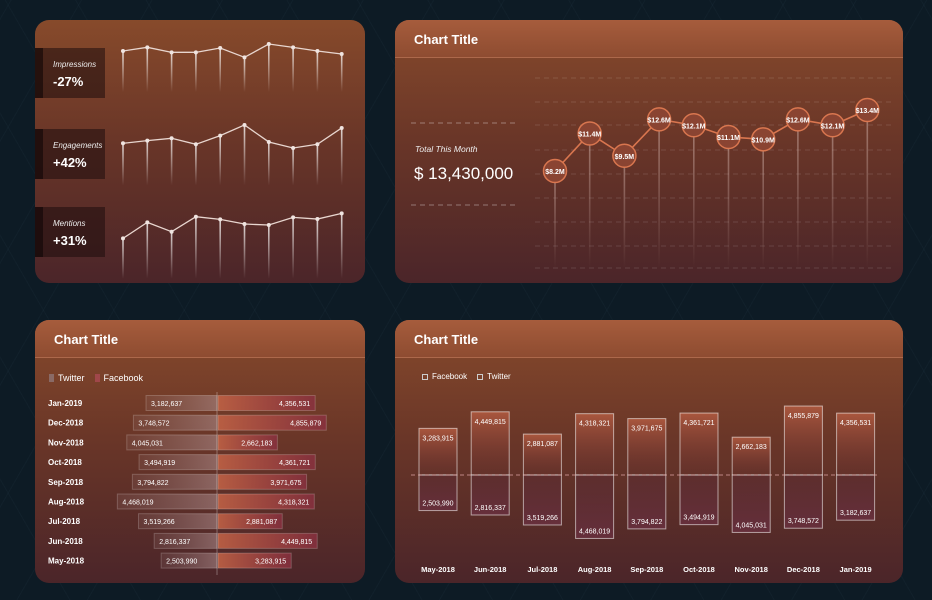  What do you see at coordinates (542, 518) in the screenshot?
I see `twitter-value-label: 3,519,266` at bounding box center [542, 518].